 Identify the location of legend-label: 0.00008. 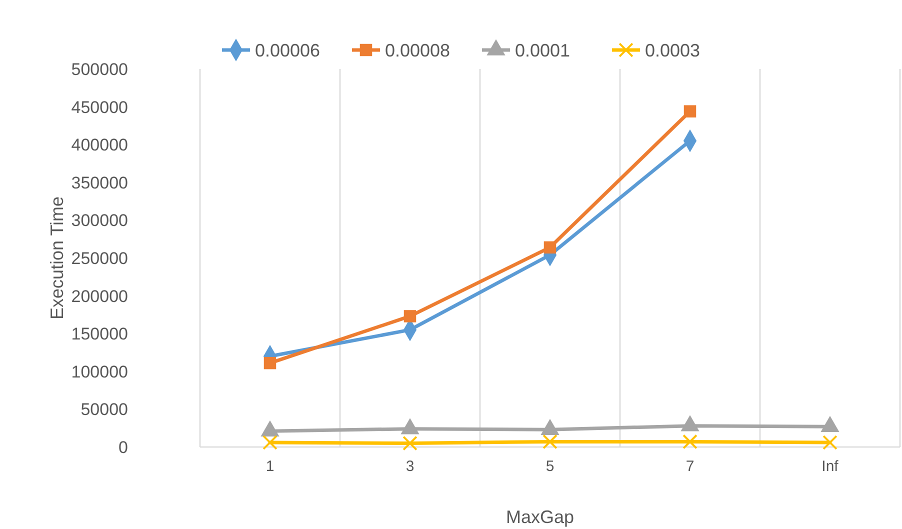
(417, 50).